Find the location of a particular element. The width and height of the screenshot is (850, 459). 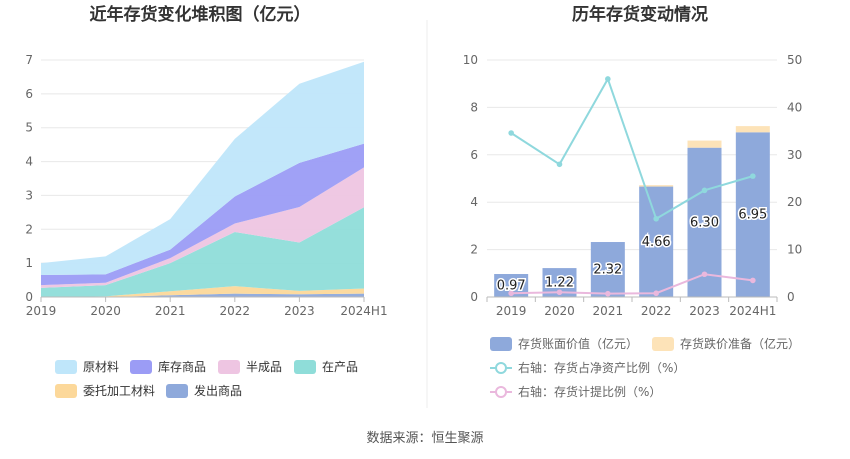

right-y-tick-label: 10 is located at coordinates (470, 60).